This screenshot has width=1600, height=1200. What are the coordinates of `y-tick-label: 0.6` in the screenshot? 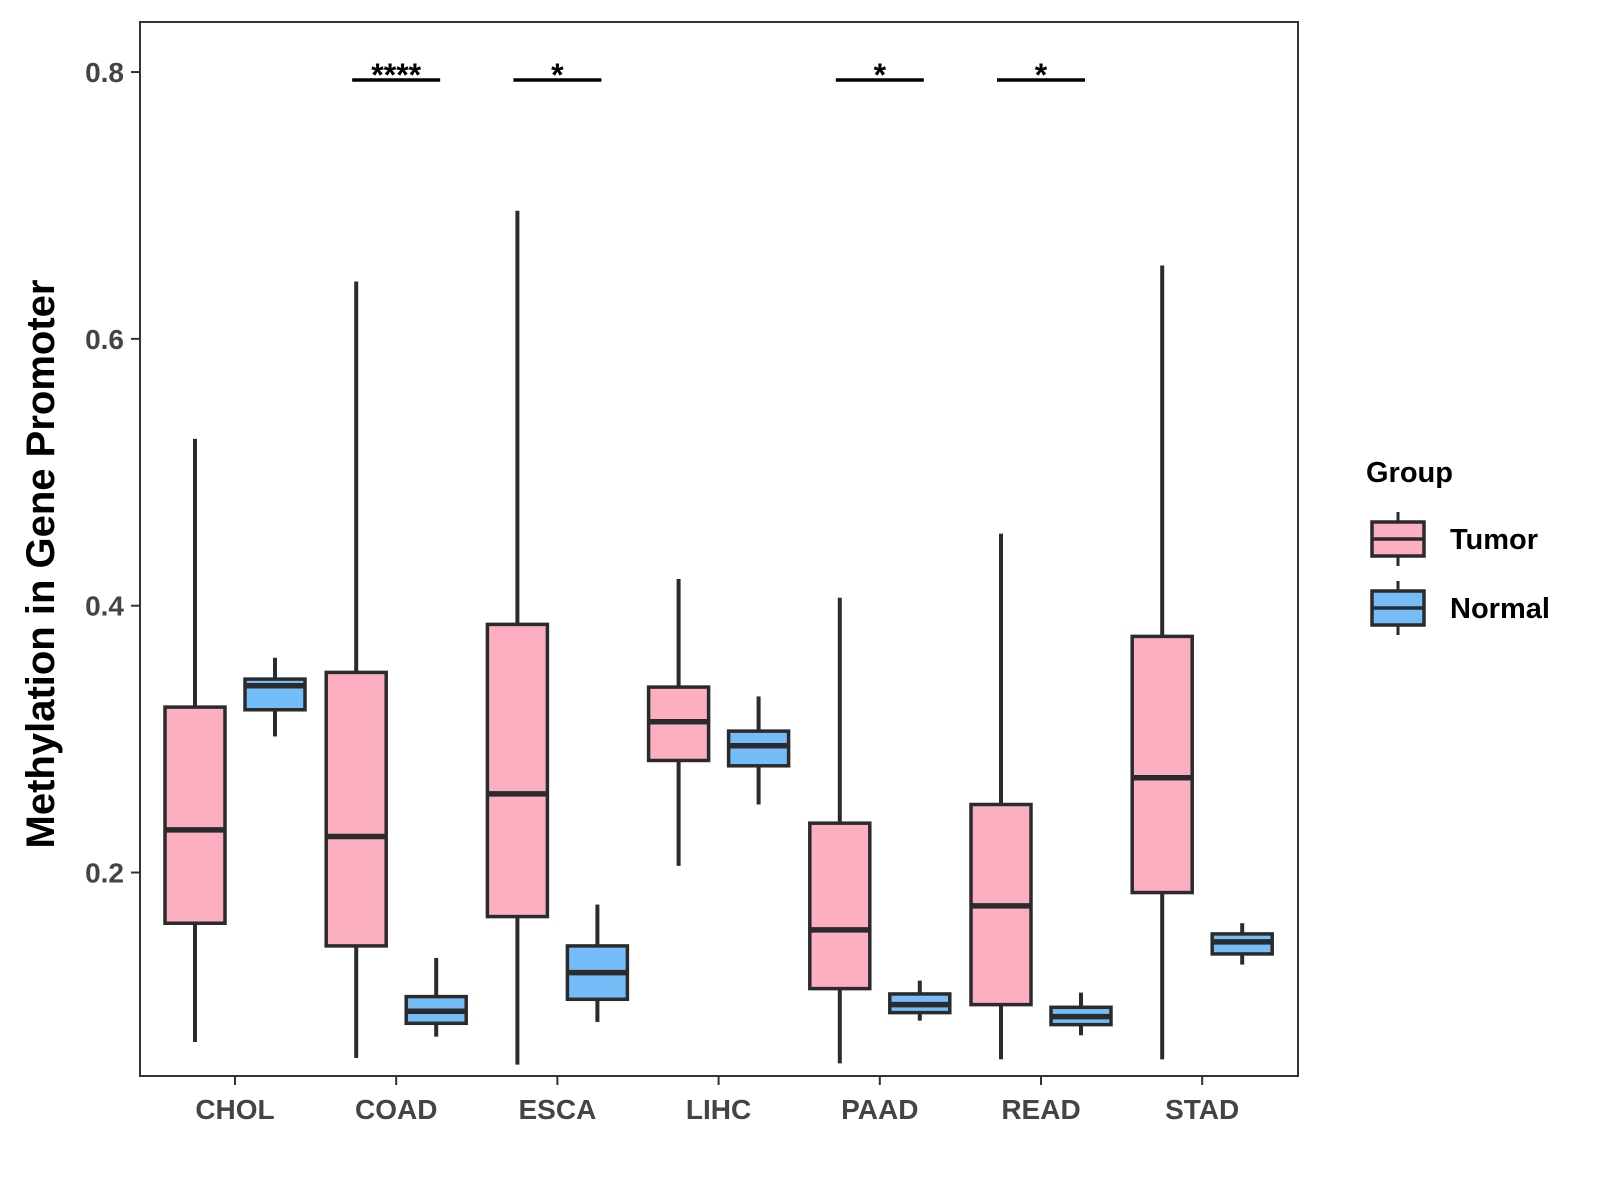 It's located at (104, 339).